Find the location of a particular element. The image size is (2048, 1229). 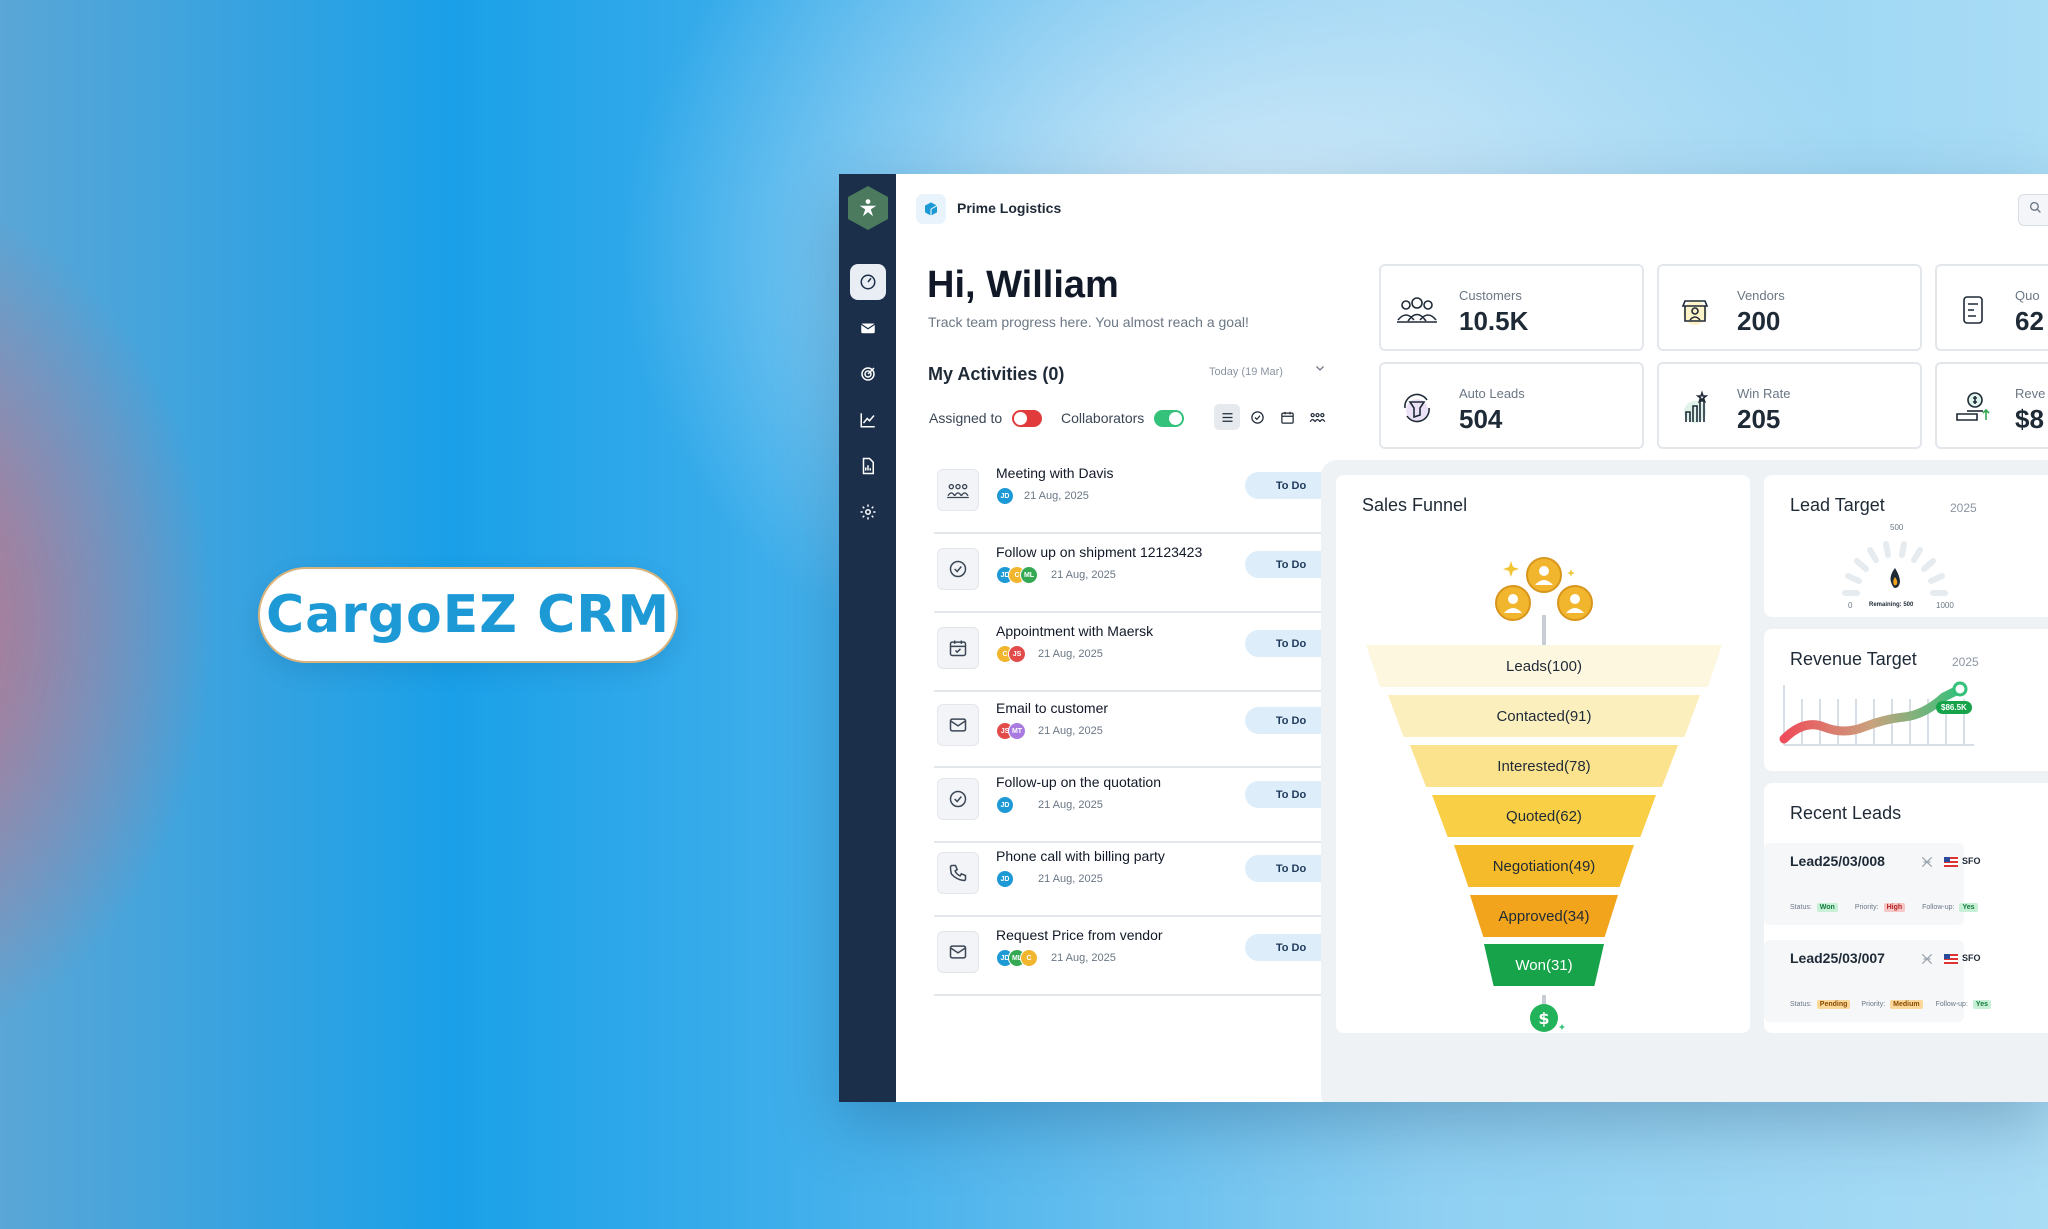

lead-target-year: 2025 is located at coordinates (1963, 508).